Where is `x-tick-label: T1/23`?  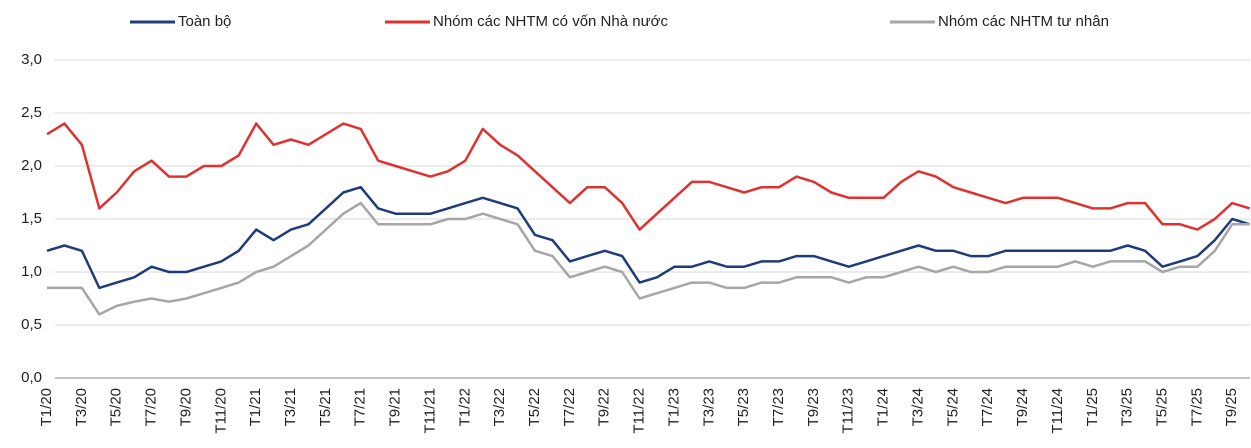 x-tick-label: T1/23 is located at coordinates (673, 407).